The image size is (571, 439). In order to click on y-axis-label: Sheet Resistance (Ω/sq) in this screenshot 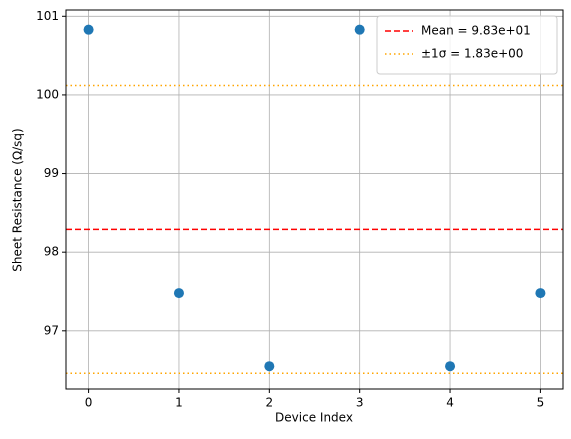, I will do `click(18, 199)`.